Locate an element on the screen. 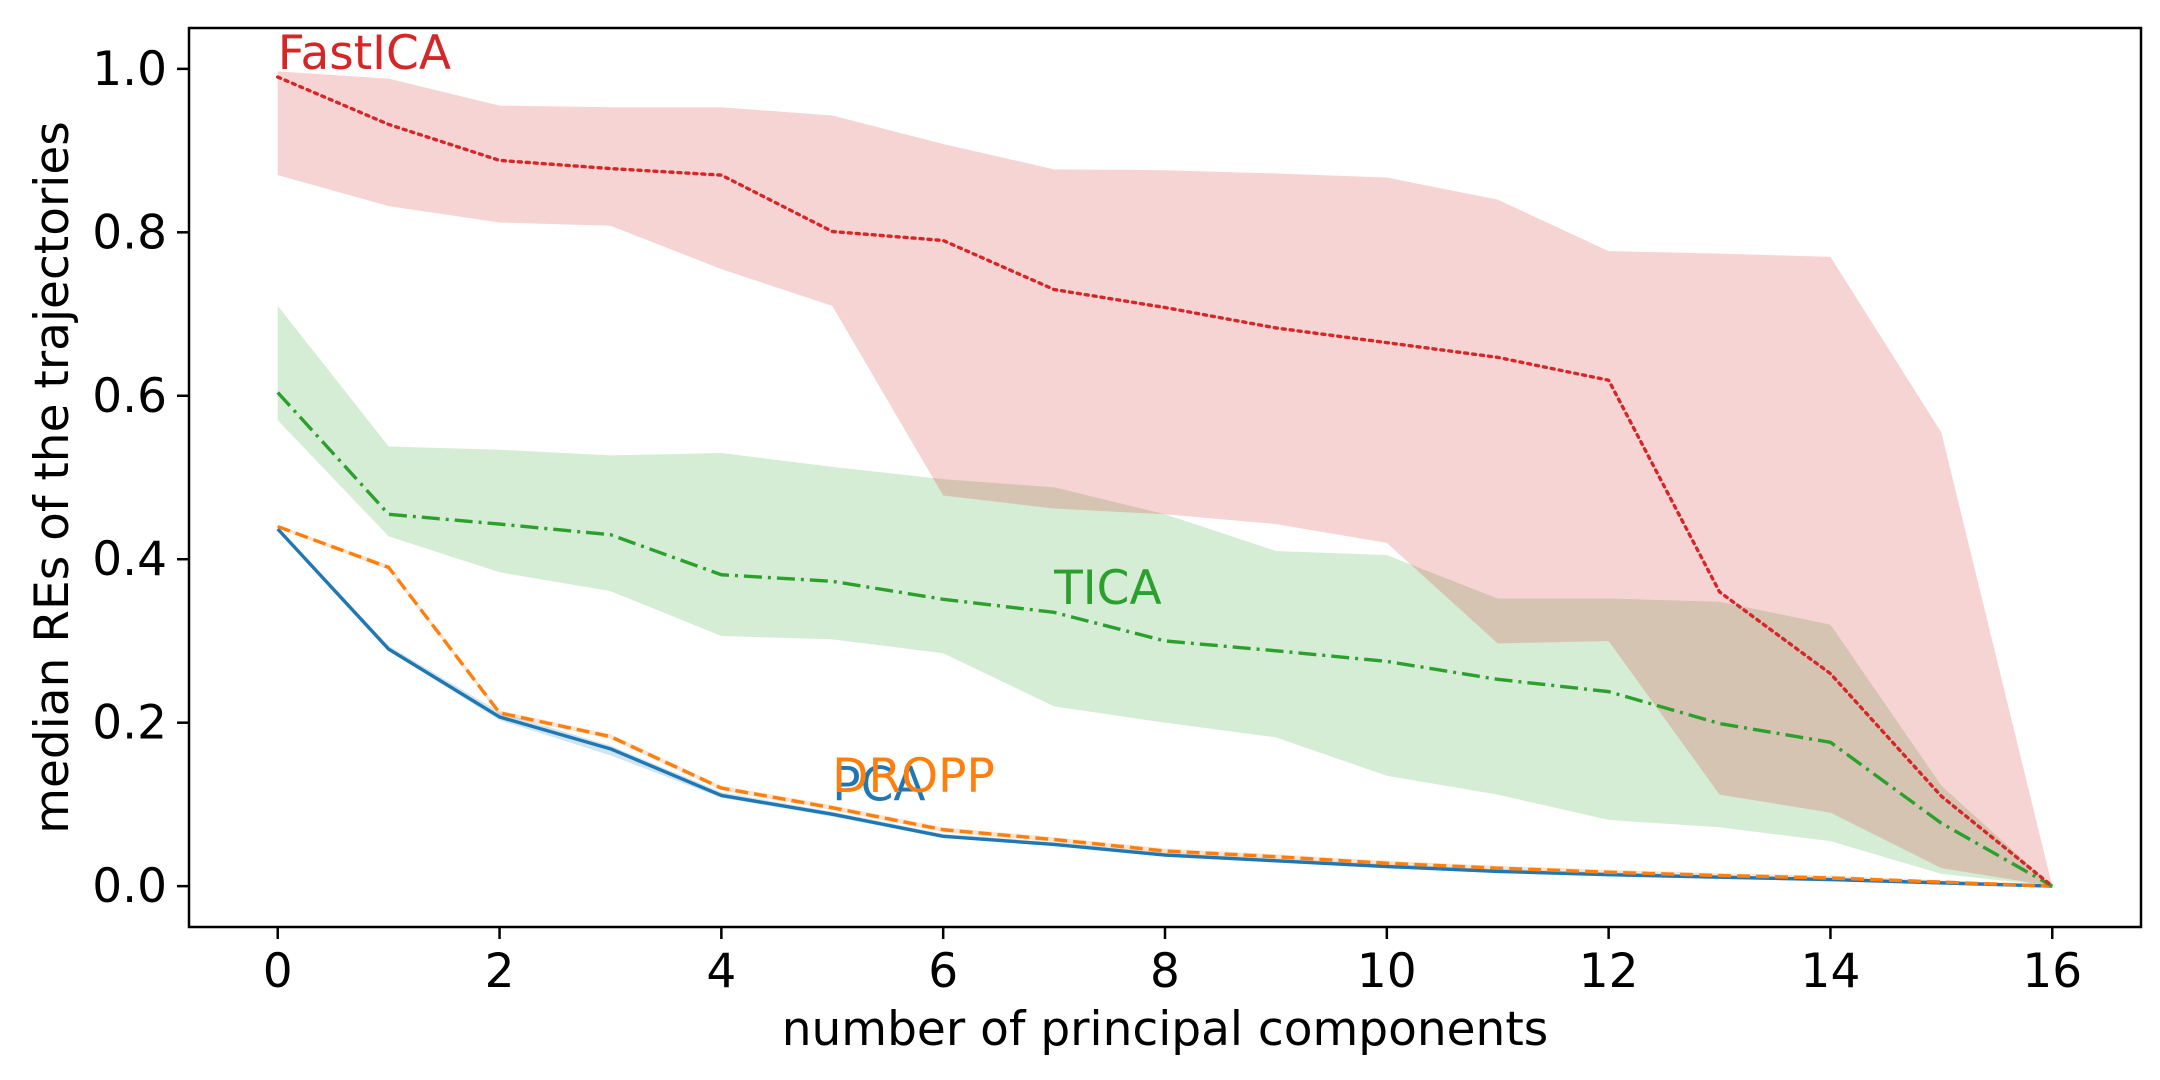 This screenshot has height=1080, width=2160. x-tick-label: 10 is located at coordinates (1387, 971).